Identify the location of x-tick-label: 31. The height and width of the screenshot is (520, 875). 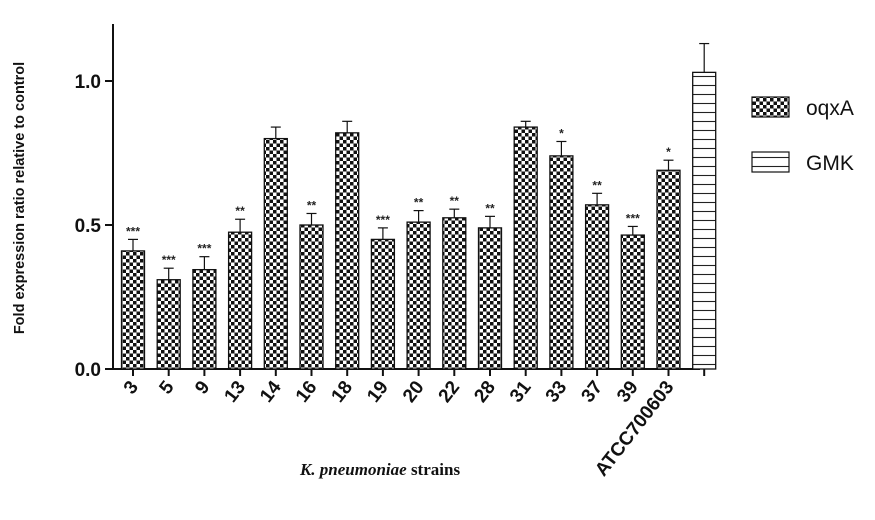
(521, 392).